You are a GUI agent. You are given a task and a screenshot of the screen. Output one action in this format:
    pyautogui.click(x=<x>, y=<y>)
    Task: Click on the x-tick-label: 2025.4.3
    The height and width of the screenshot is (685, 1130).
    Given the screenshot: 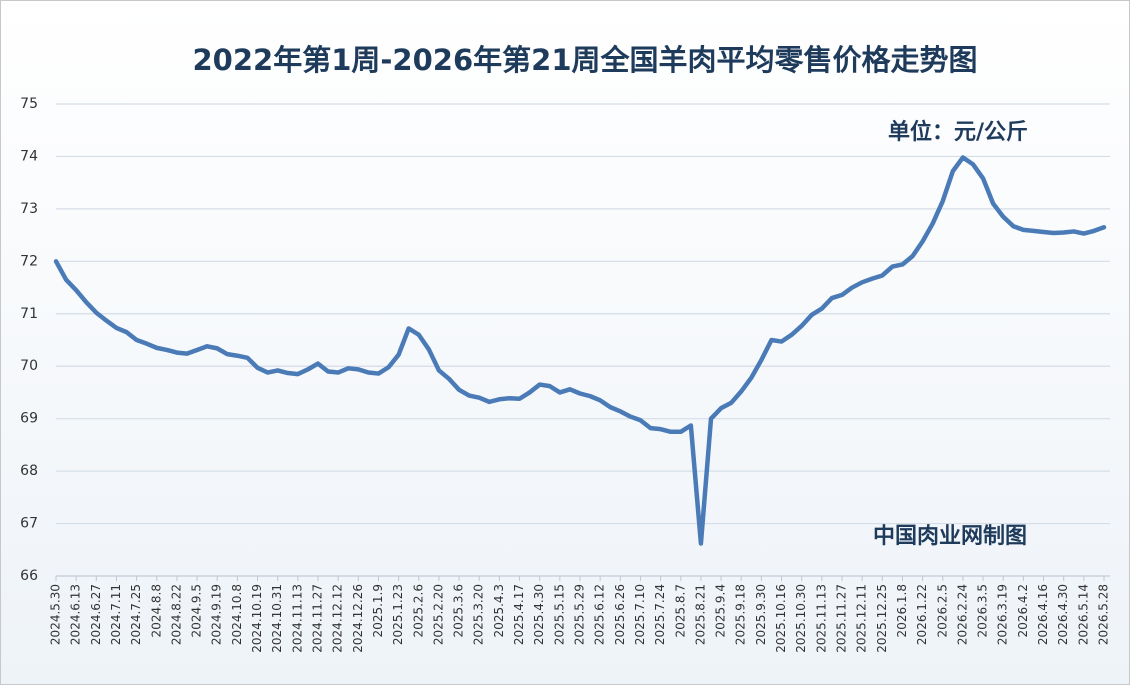 What is the action you would take?
    pyautogui.click(x=499, y=610)
    